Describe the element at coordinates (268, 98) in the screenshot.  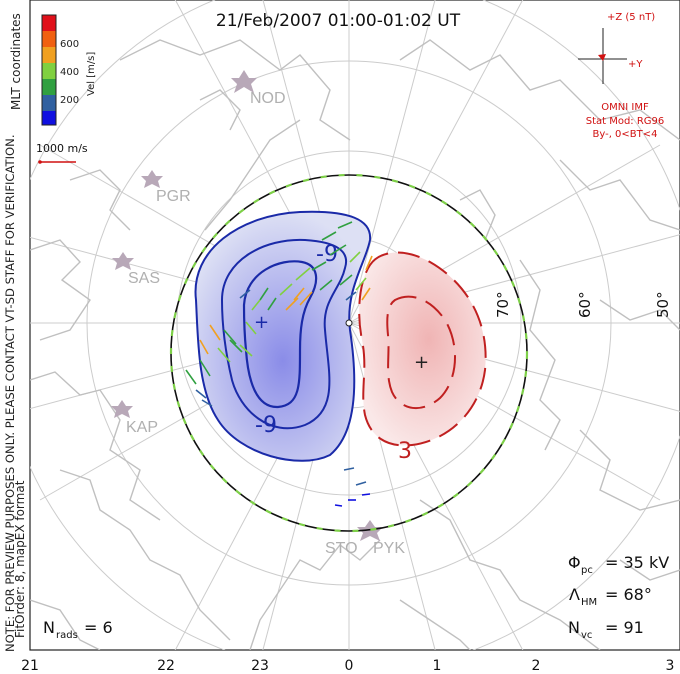
I see `station-label-nod: NOD` at that location.